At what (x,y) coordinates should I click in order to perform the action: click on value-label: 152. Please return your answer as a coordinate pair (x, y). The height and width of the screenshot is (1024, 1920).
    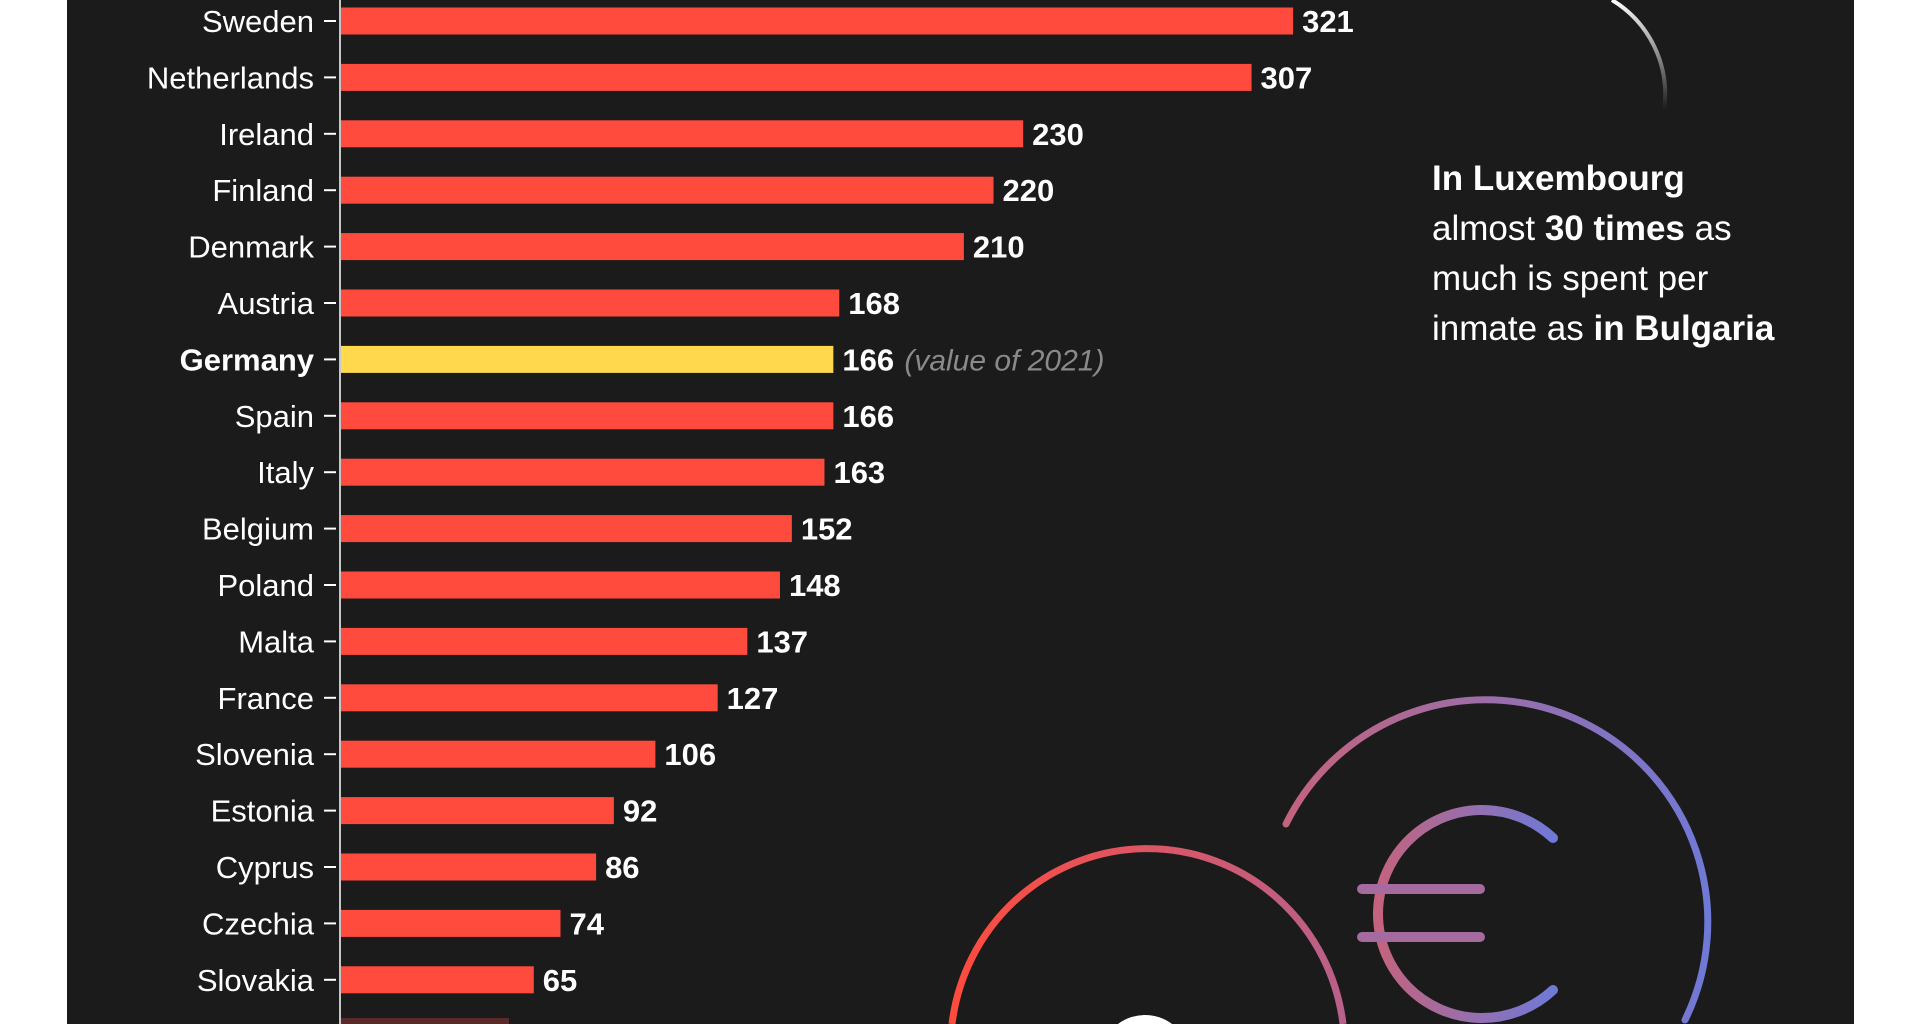
    Looking at the image, I should click on (827, 529).